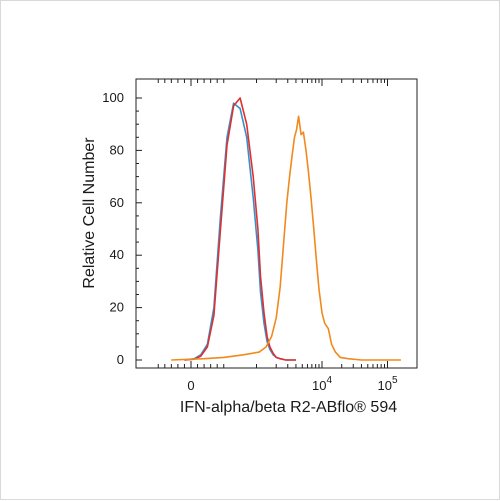 This screenshot has height=501, width=500. Describe the element at coordinates (329, 380) in the screenshot. I see `x-tick-exponent: 4` at that location.